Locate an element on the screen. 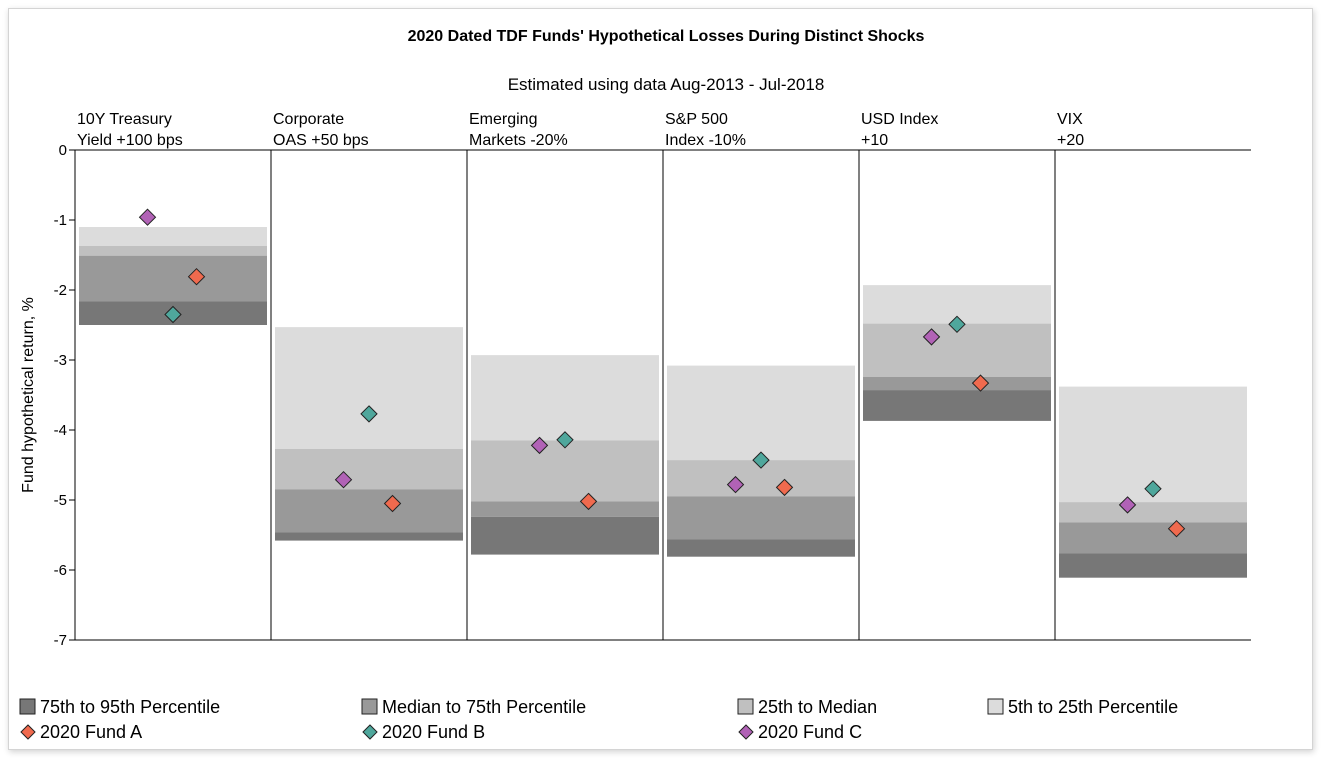  panel-label-line2-2: Markets -20% is located at coordinates (518, 140).